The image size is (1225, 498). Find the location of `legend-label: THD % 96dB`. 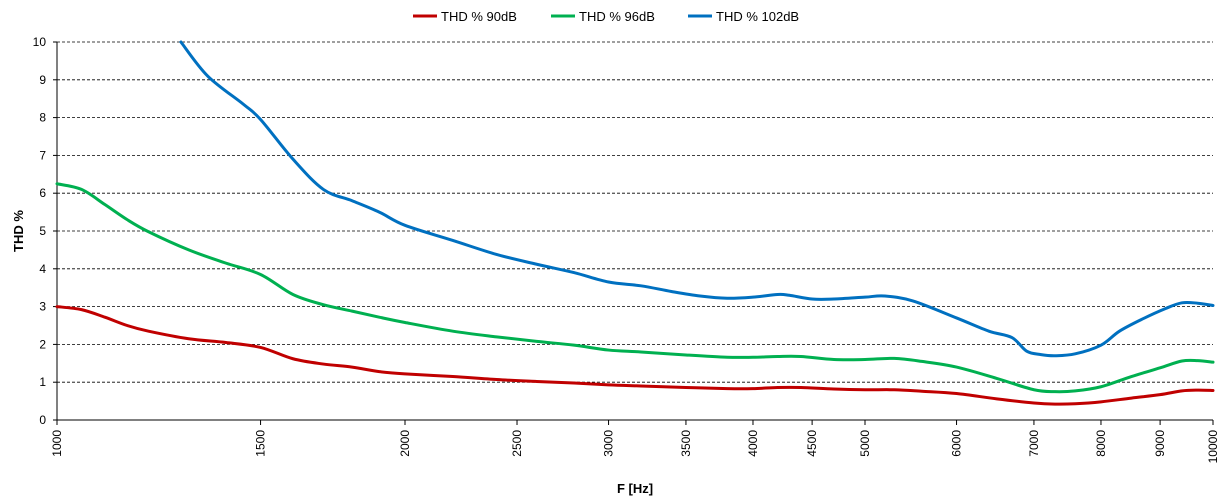

legend-label: THD % 96dB is located at coordinates (617, 16).